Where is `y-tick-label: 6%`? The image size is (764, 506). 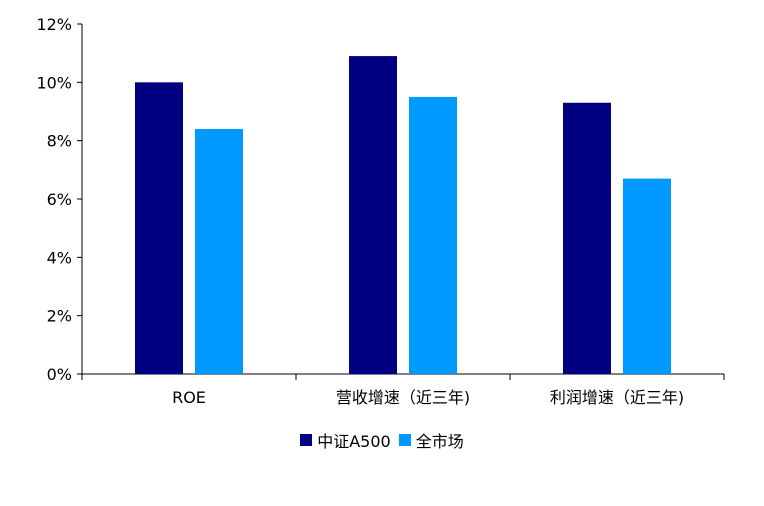
y-tick-label: 6% is located at coordinates (59, 199).